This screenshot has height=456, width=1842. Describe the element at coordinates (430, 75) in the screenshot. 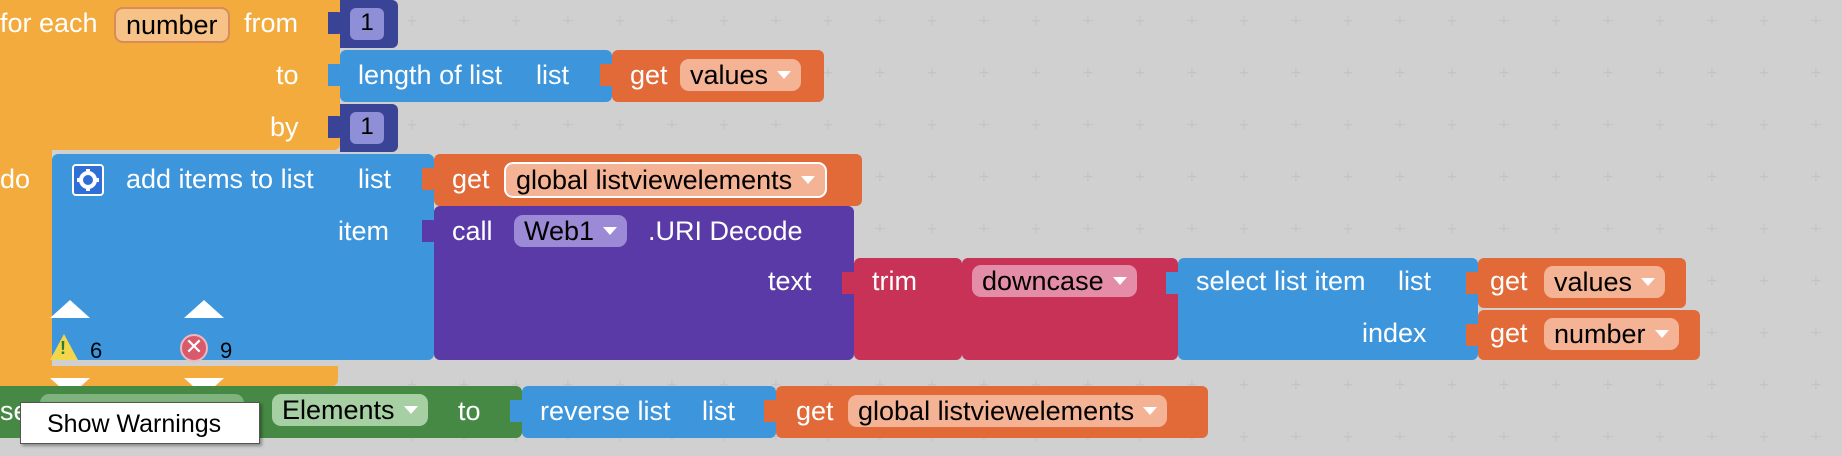

I see `length-of-list-label: length of list` at that location.